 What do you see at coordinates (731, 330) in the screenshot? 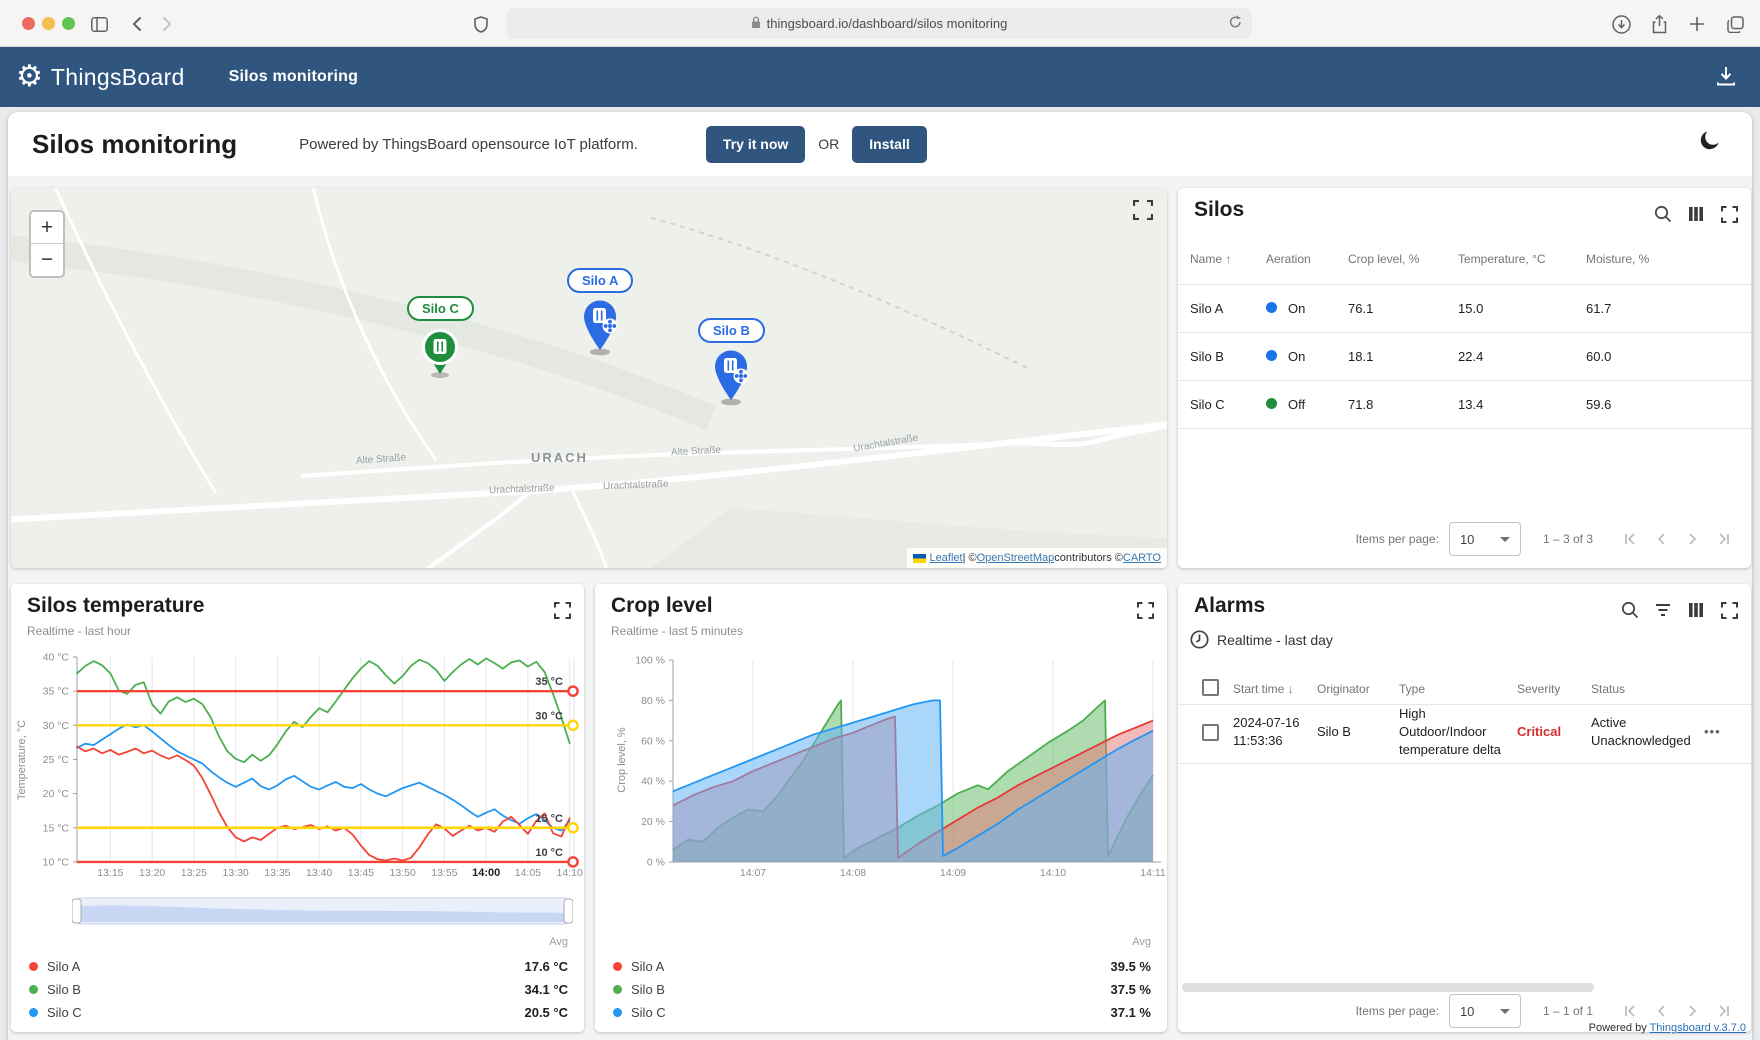
I see `silo-b-label: Silo B` at bounding box center [731, 330].